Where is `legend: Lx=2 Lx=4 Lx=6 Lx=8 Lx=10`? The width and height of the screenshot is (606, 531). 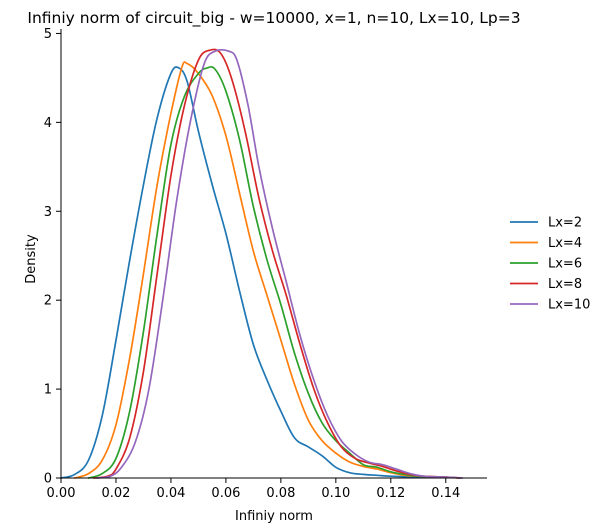 legend: Lx=2 Lx=4 Lx=6 Lx=8 Lx=10 is located at coordinates (550, 264).